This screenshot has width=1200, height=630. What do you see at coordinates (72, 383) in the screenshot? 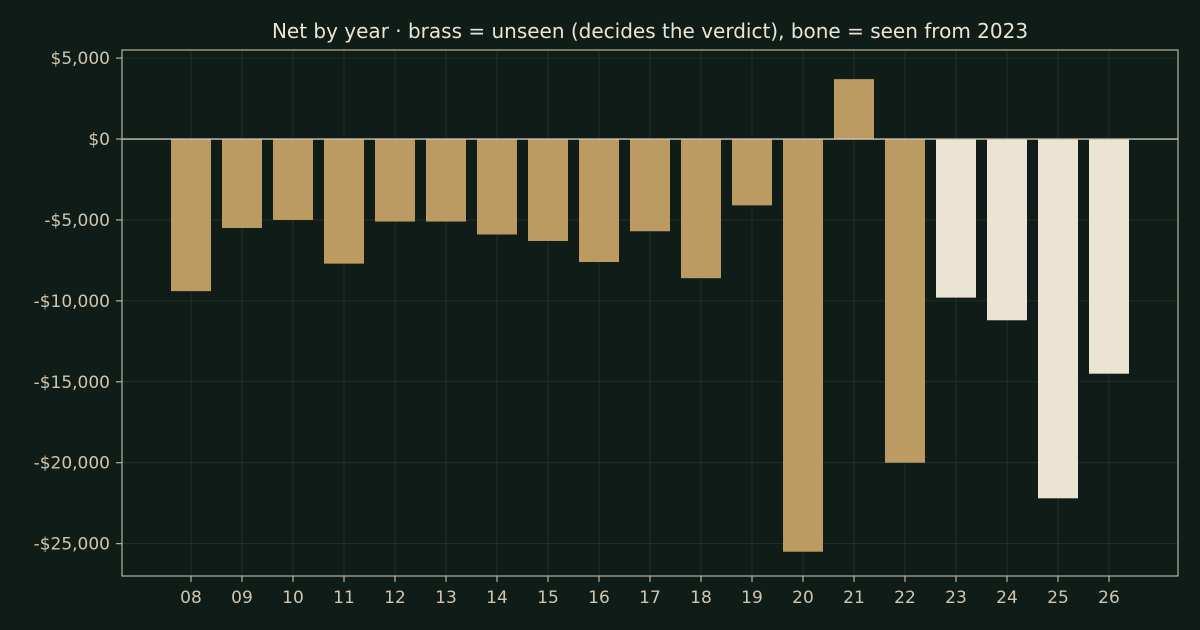
I see `y-tick-label: -$15,000` at bounding box center [72, 383].